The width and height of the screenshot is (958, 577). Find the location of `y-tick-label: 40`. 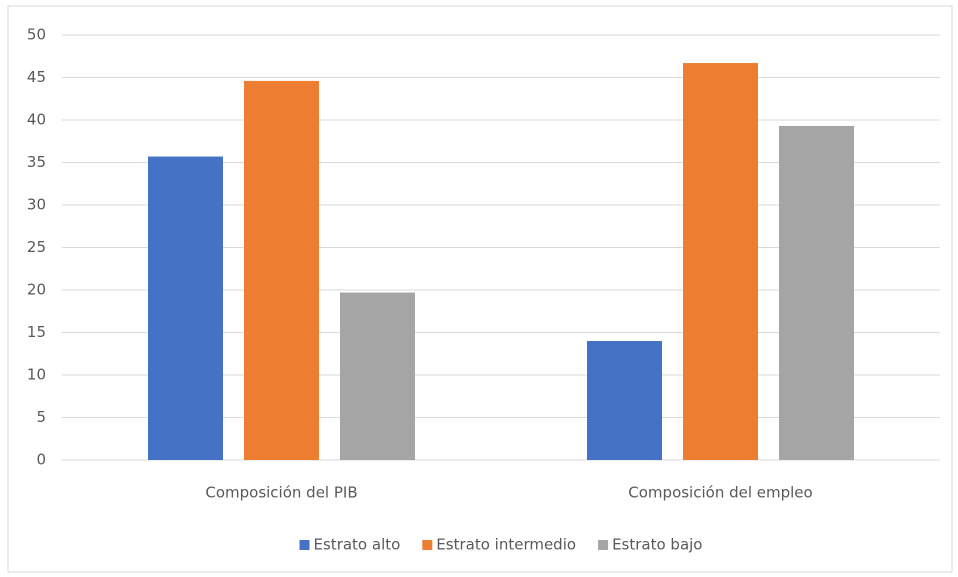

y-tick-label: 40 is located at coordinates (36, 120).